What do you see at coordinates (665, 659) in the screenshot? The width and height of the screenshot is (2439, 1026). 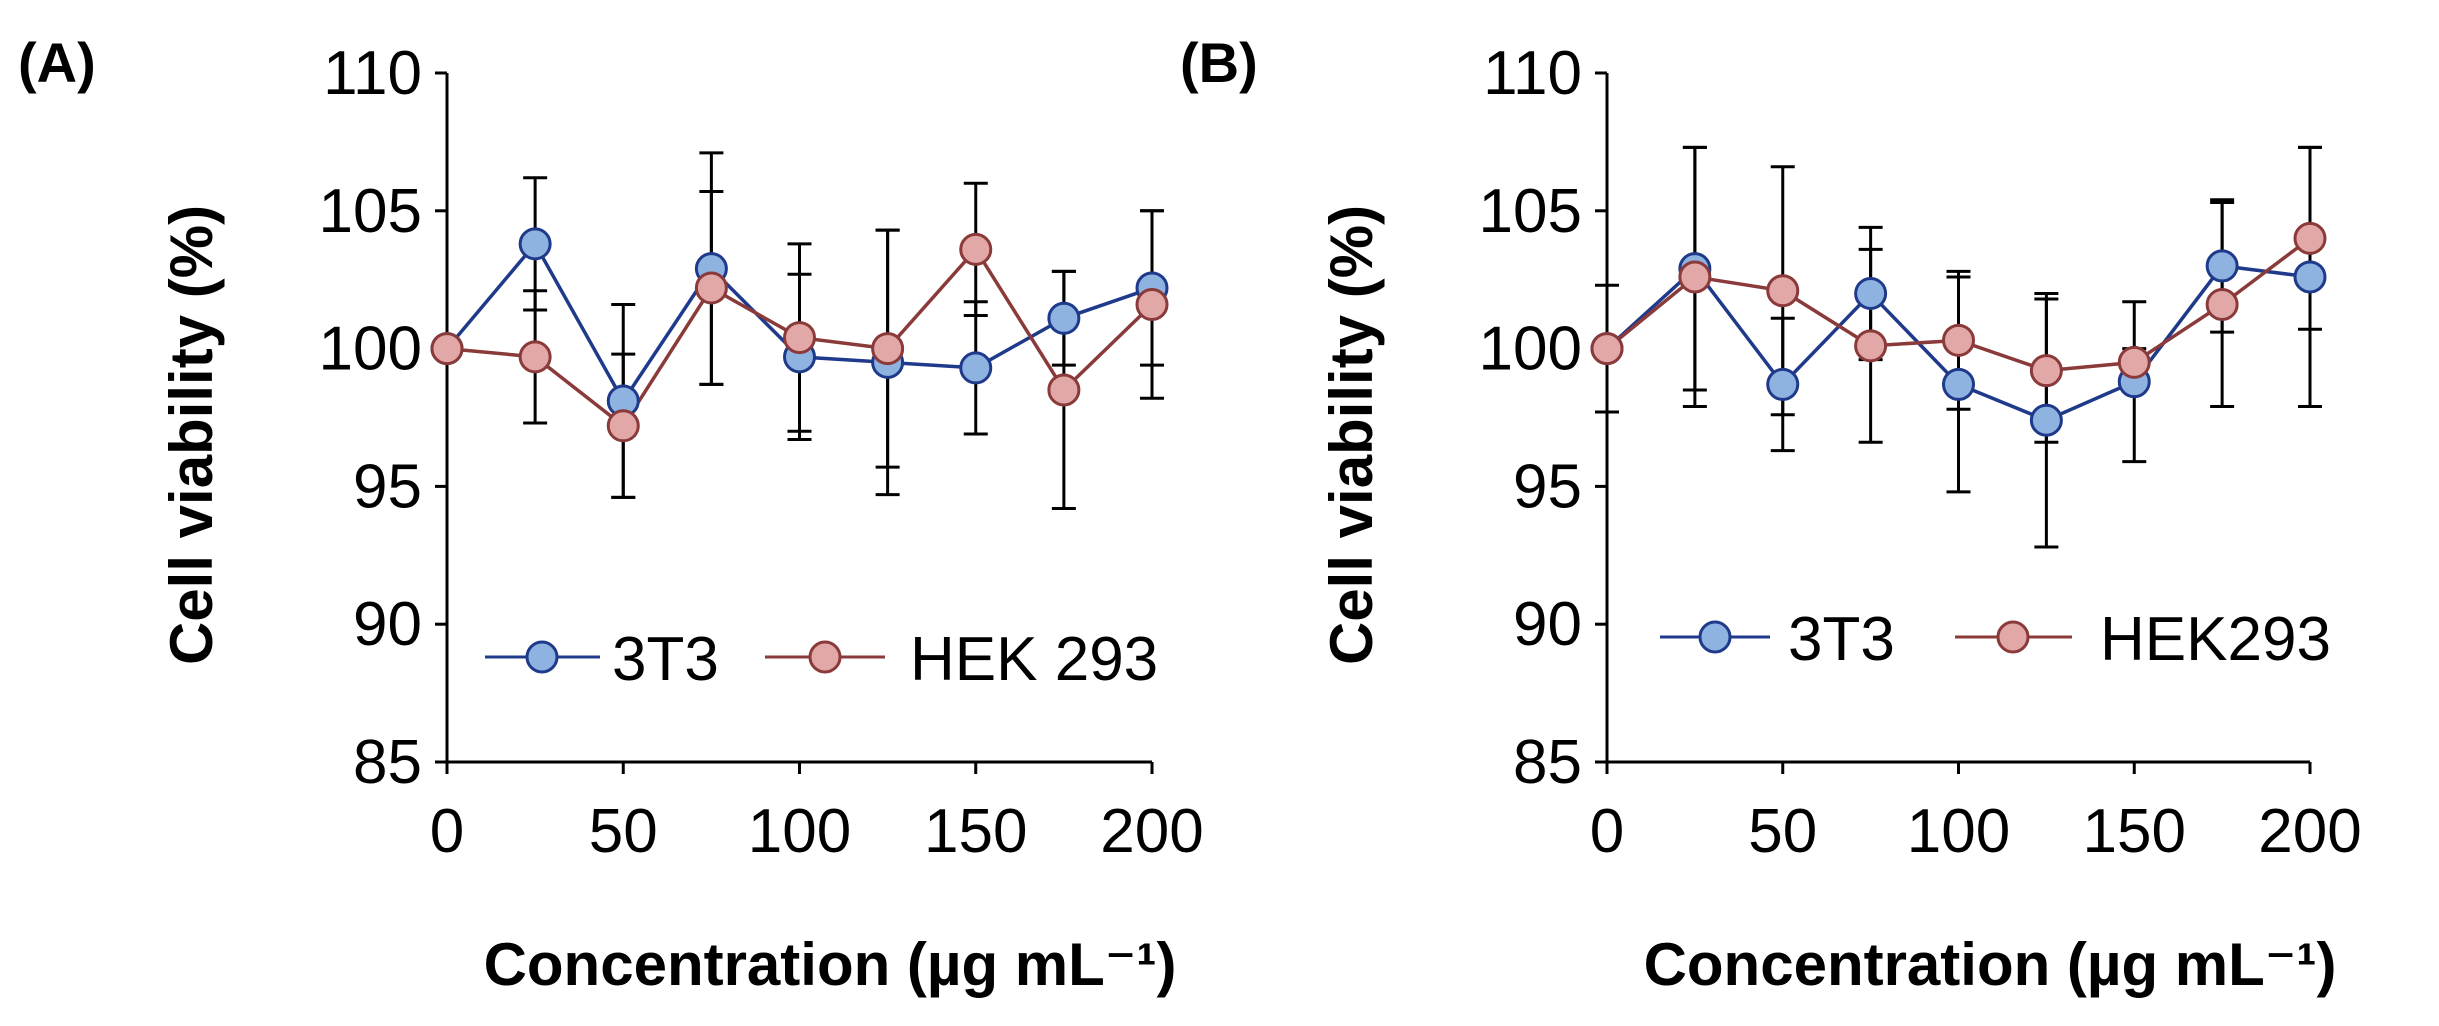 I see `panel-a-legend-label-3t3: 3T3` at bounding box center [665, 659].